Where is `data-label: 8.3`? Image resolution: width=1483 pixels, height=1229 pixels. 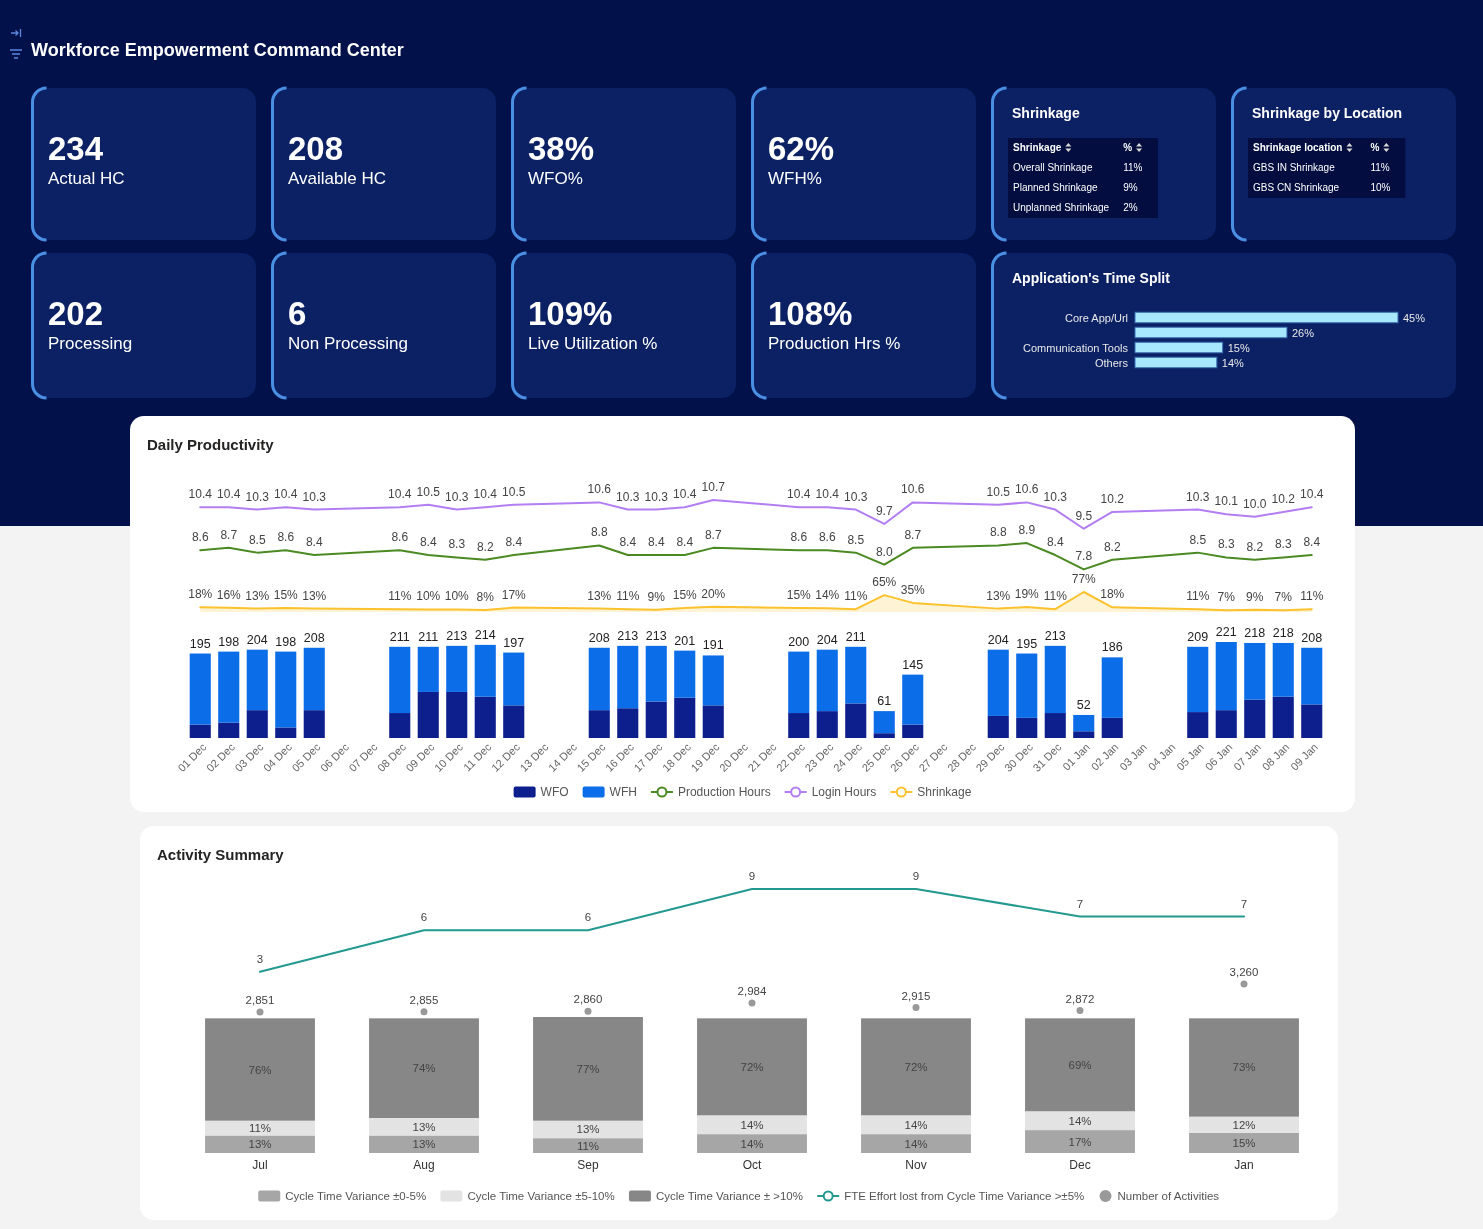
data-label: 8.3 is located at coordinates (457, 544).